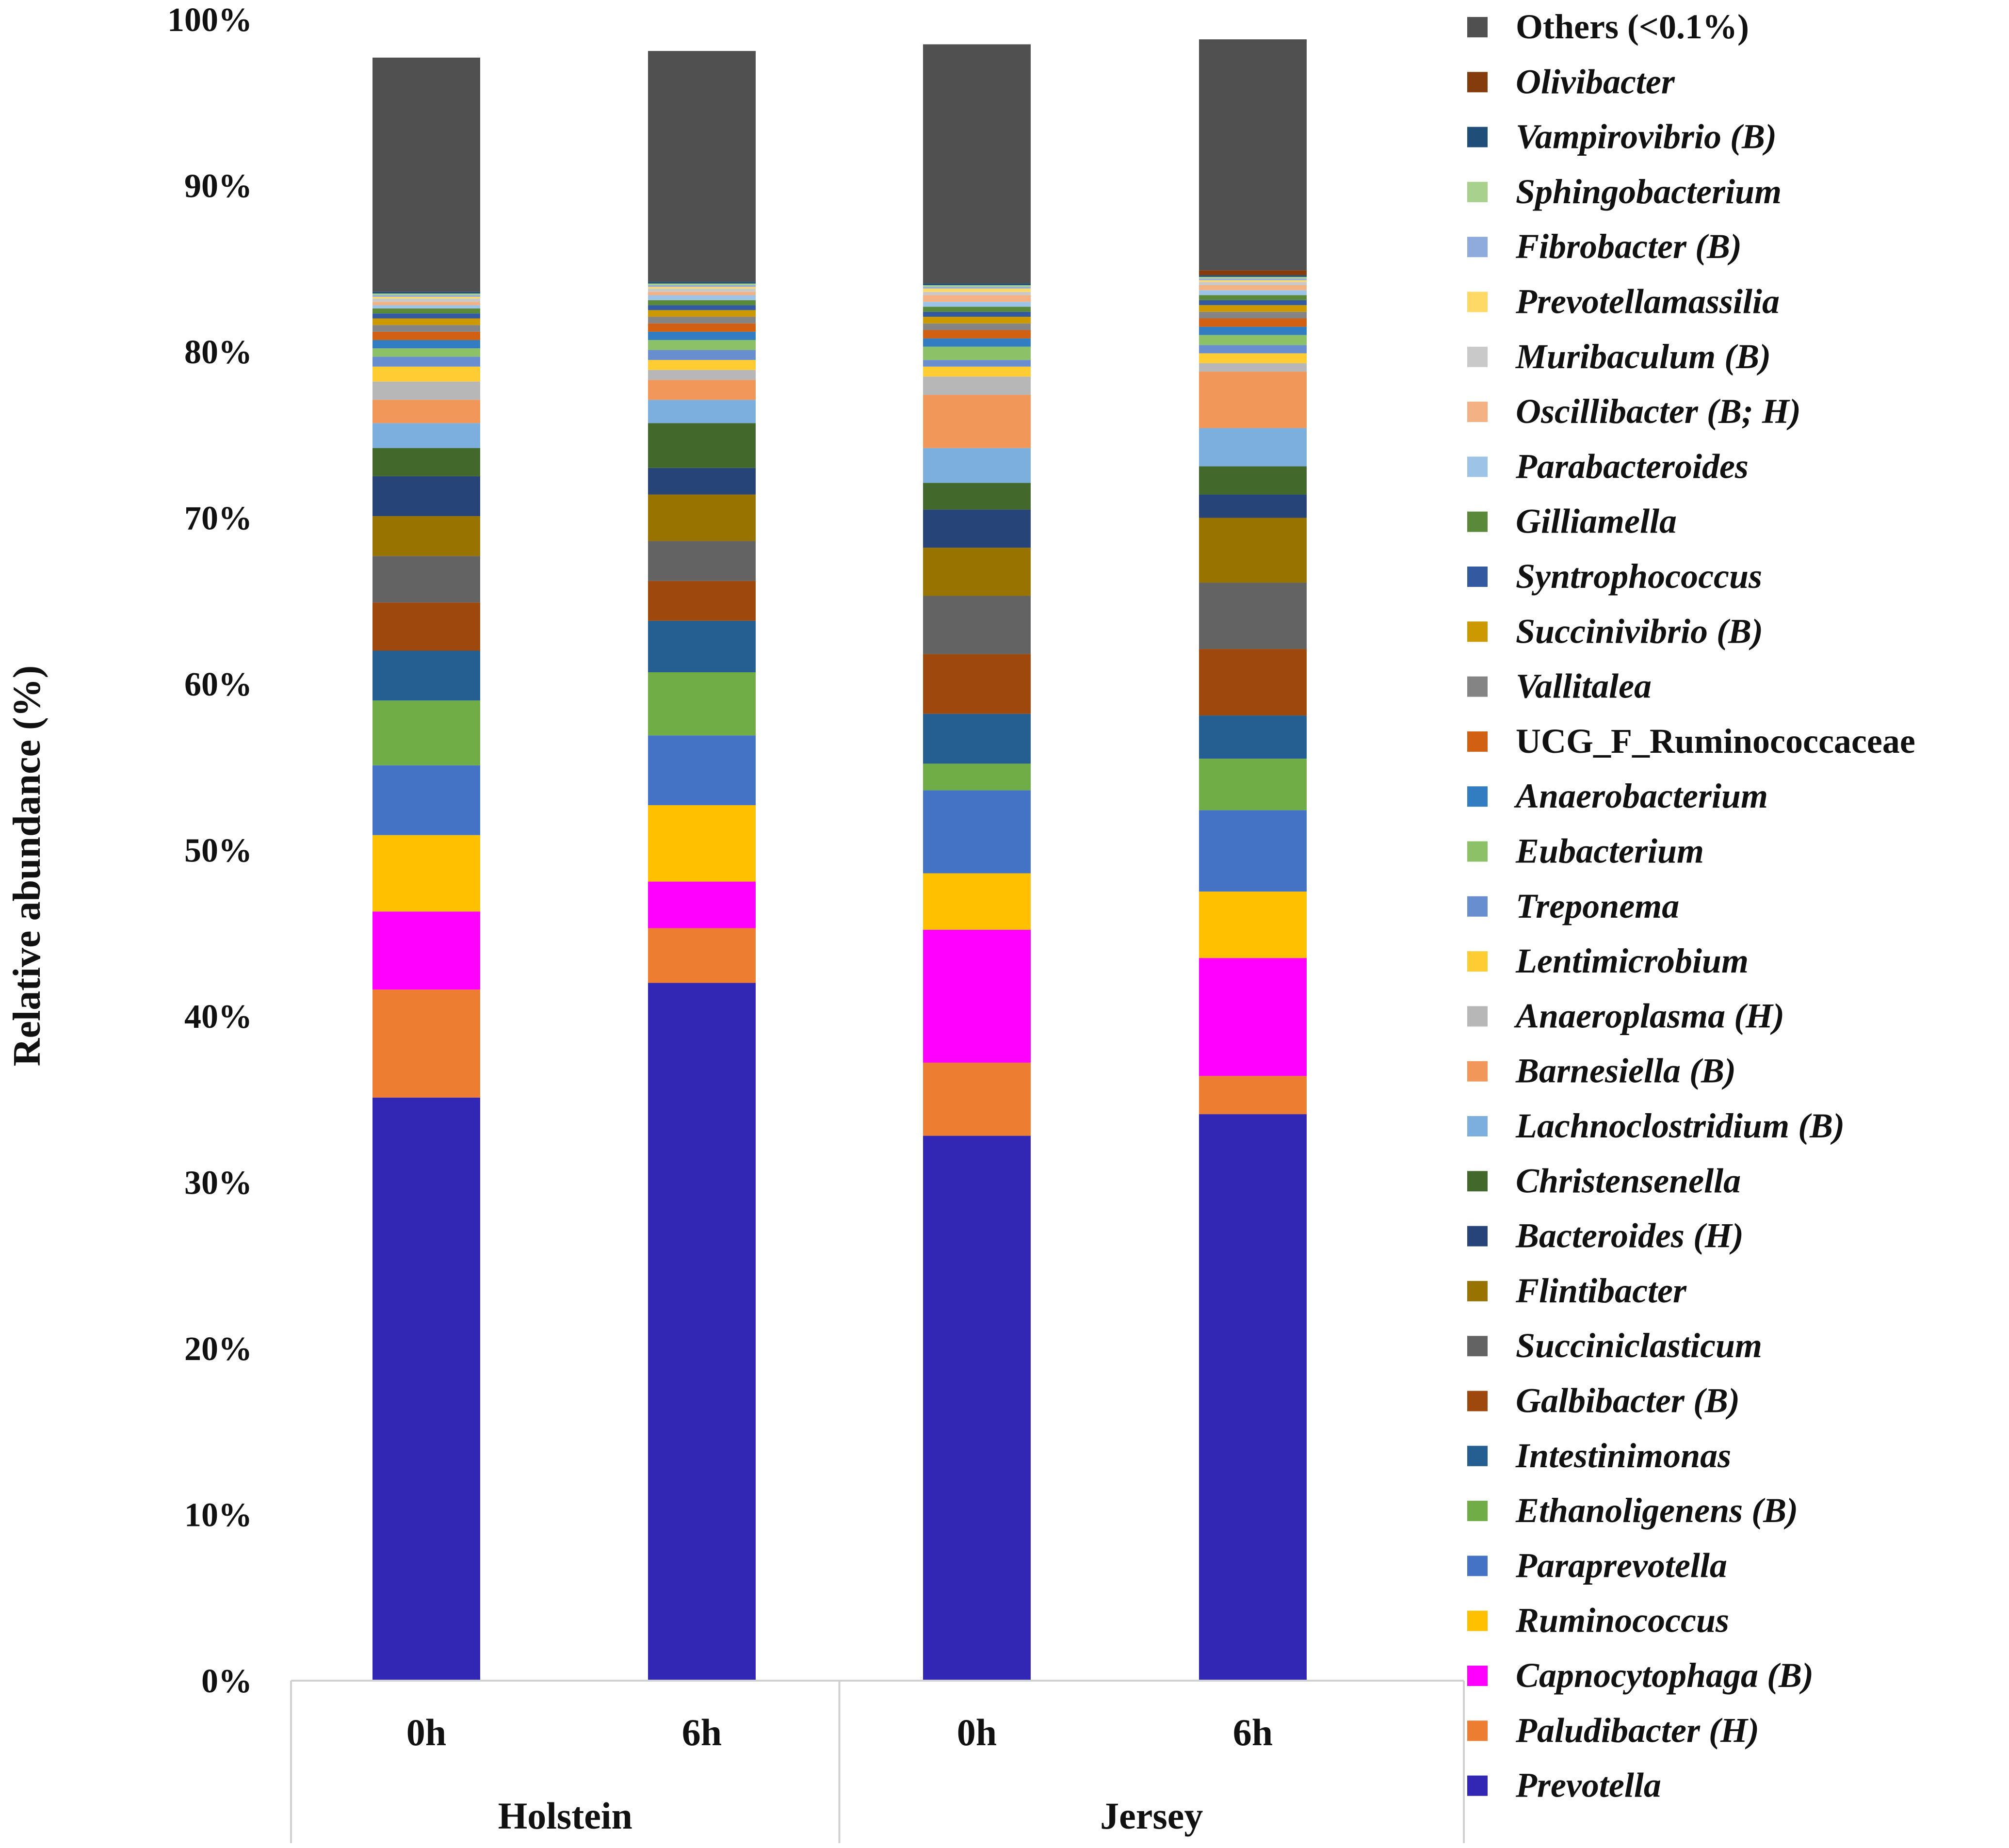 This screenshot has width=2009, height=1848. I want to click on legend-item: Intestinimonas, so click(1599, 1455).